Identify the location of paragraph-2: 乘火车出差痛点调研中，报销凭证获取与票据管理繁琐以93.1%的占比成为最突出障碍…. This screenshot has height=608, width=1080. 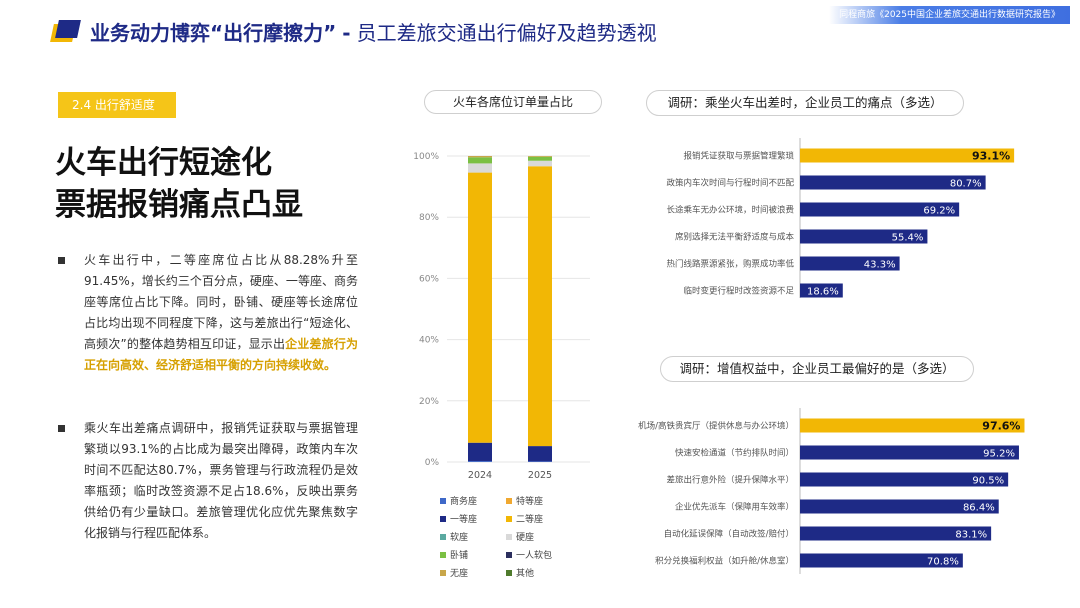
(208, 481).